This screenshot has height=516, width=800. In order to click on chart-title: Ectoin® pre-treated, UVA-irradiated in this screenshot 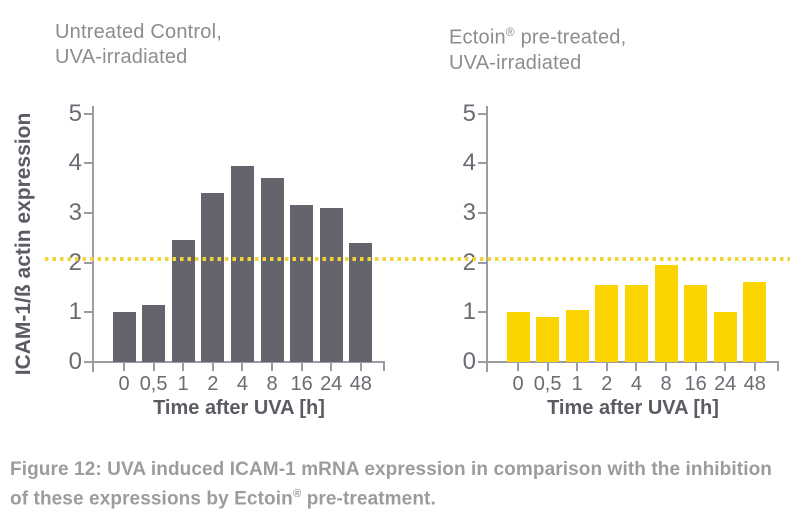, I will do `click(537, 48)`.